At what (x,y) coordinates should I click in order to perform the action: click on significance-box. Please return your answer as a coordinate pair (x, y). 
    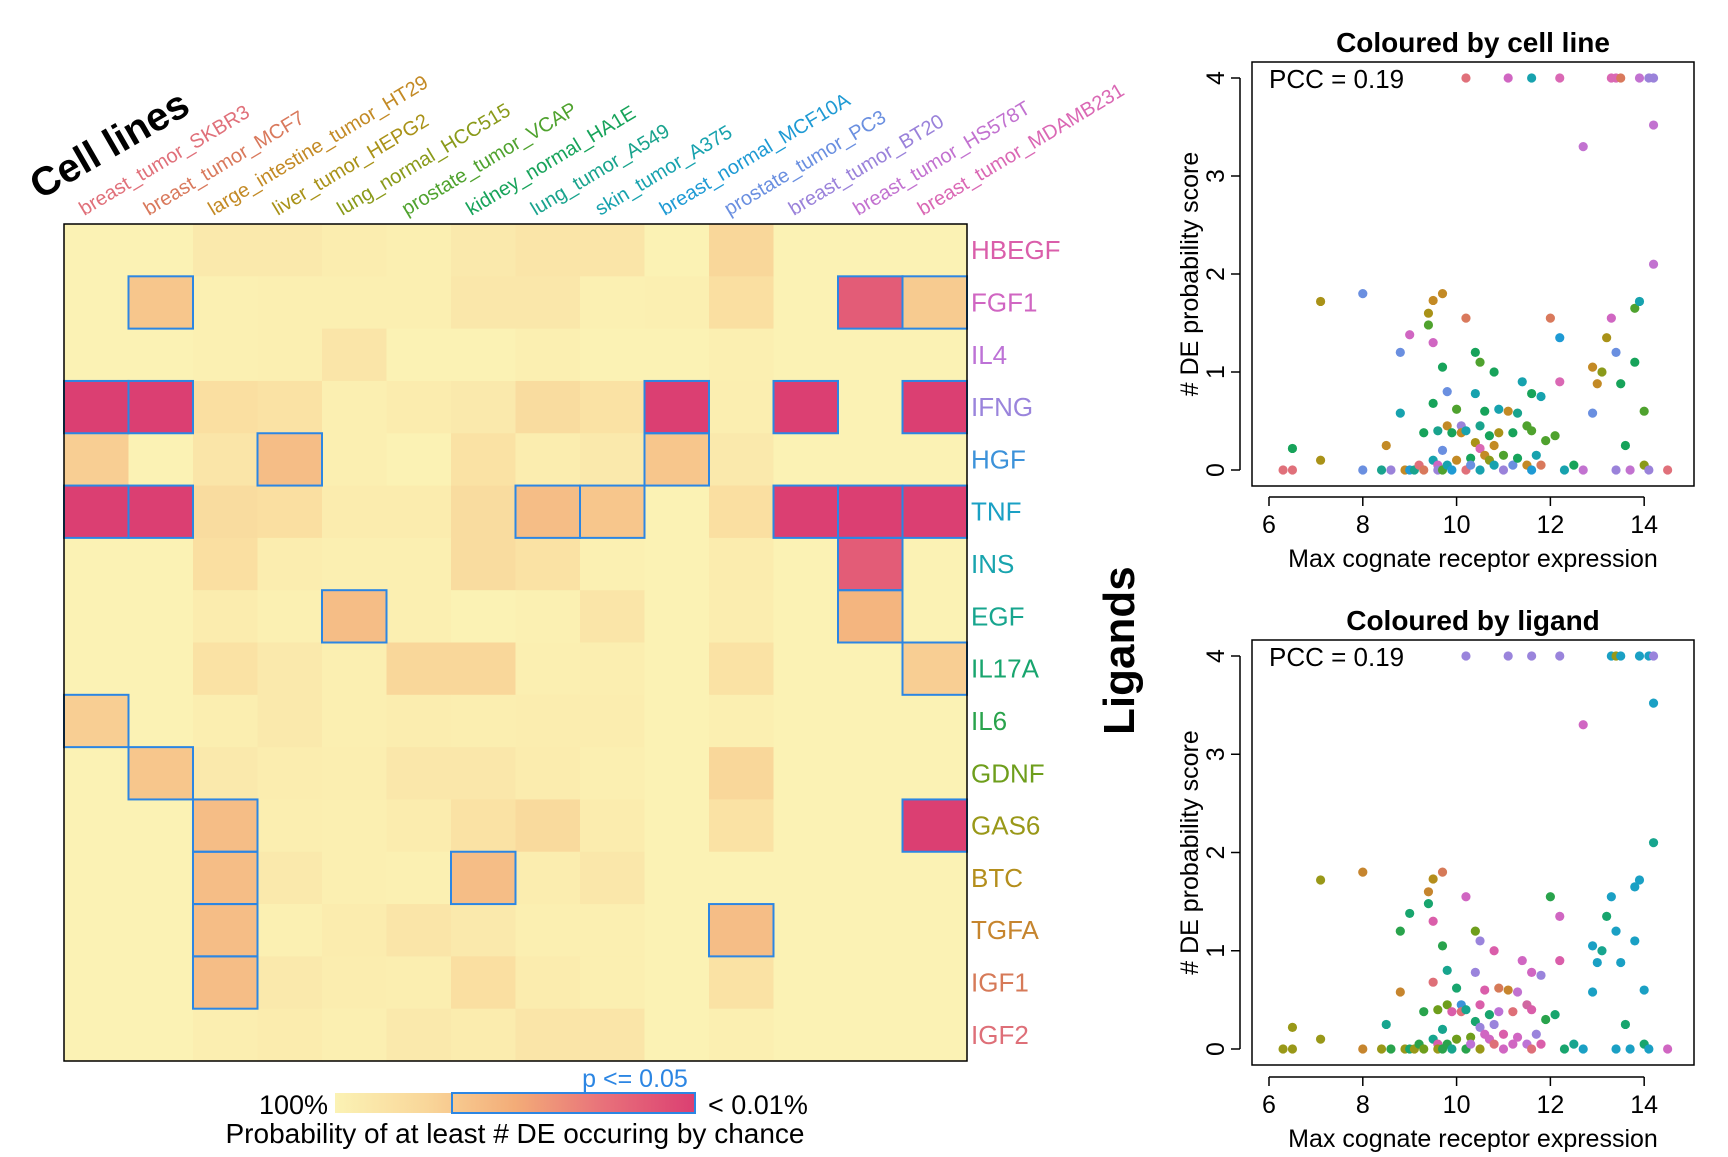
    Looking at the image, I should click on (289, 459).